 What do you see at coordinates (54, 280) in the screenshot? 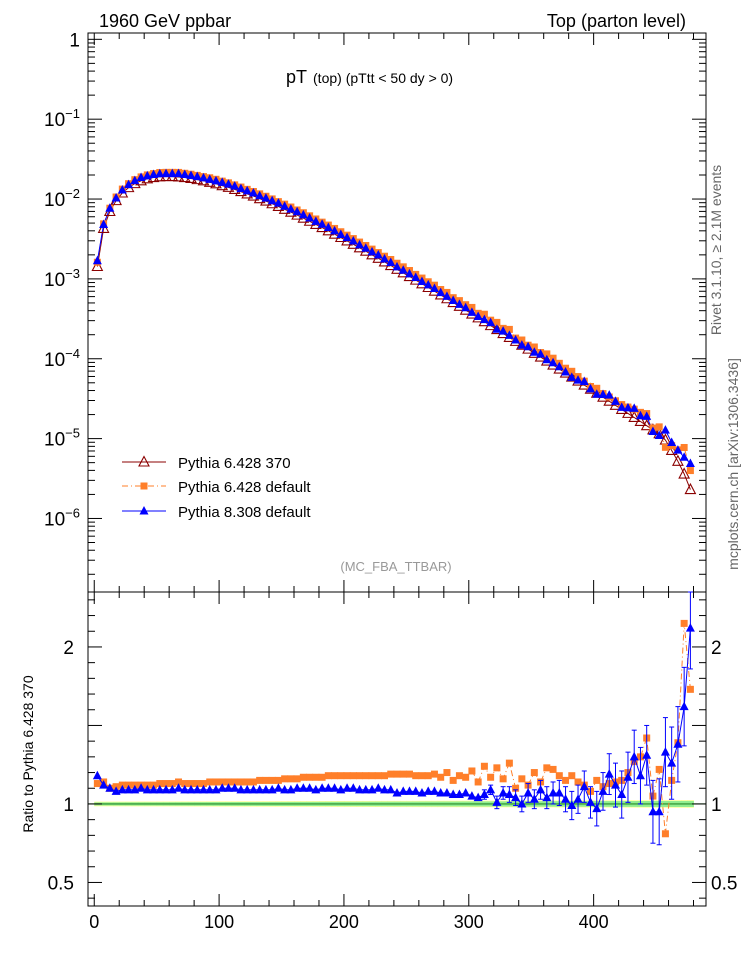
I see `tick-base: 10` at bounding box center [54, 280].